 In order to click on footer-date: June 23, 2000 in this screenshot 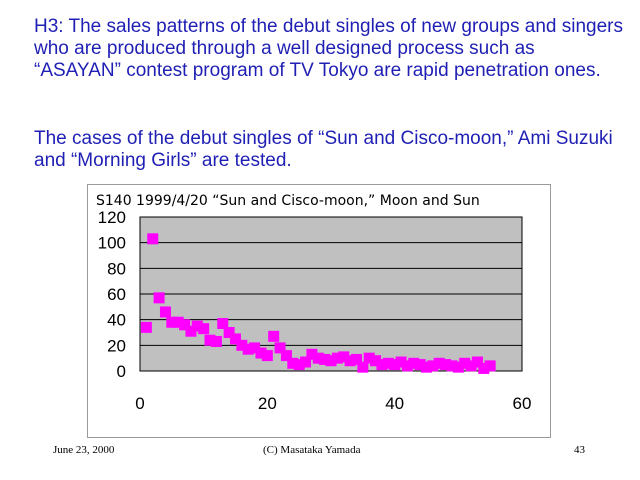, I will do `click(84, 450)`.